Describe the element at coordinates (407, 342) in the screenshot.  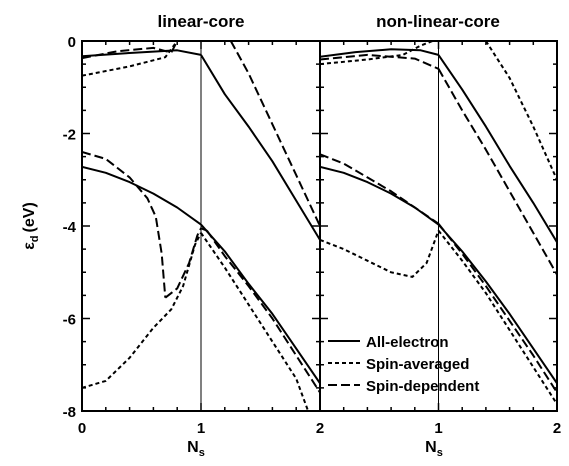
I see `legend-label-0: All-electron` at that location.